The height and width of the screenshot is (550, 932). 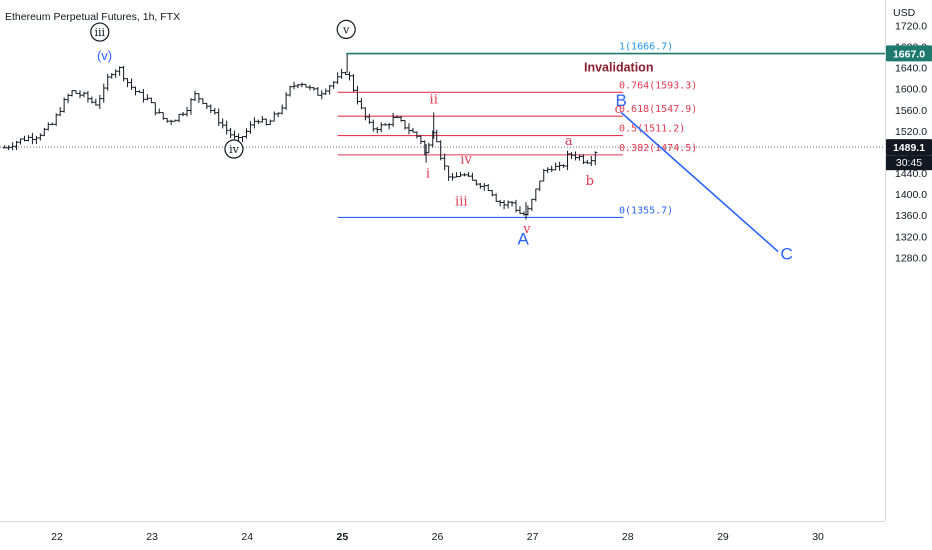 What do you see at coordinates (911, 27) in the screenshot?
I see `y-tick-label: 1720.0` at bounding box center [911, 27].